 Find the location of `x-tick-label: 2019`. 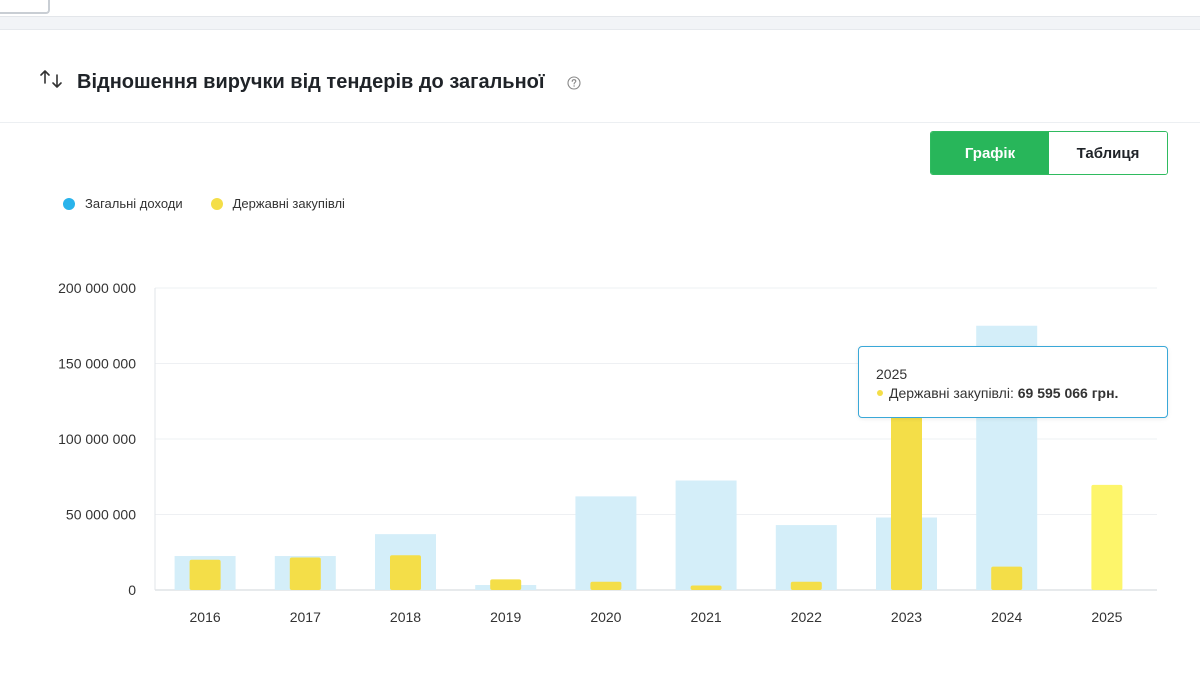

x-tick-label: 2019 is located at coordinates (505, 617).